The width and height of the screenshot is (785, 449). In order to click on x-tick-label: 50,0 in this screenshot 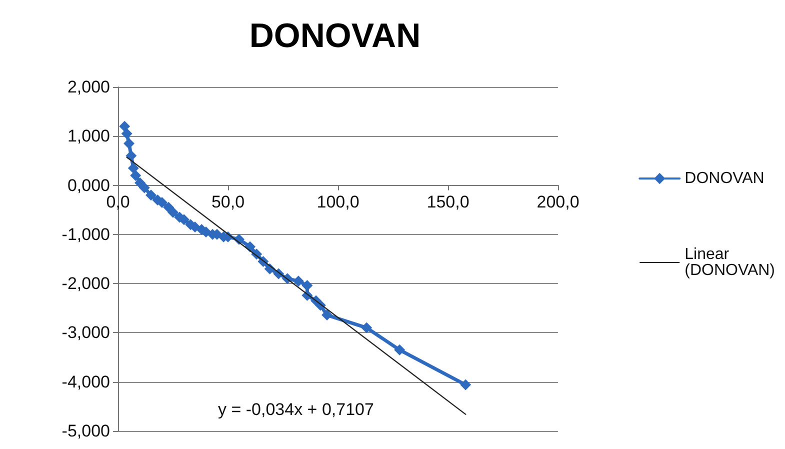, I will do `click(228, 202)`.